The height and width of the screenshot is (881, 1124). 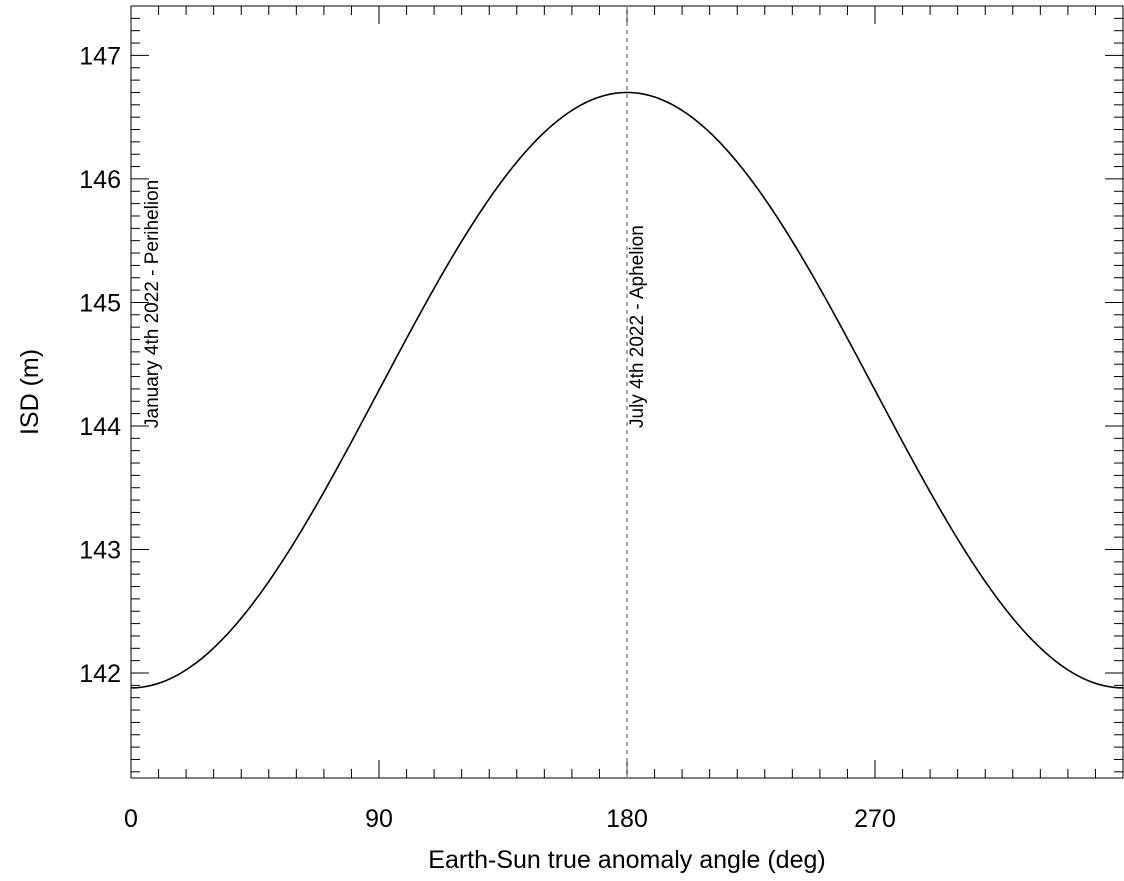 I want to click on y-axis-label: ISD (m), so click(x=30, y=392).